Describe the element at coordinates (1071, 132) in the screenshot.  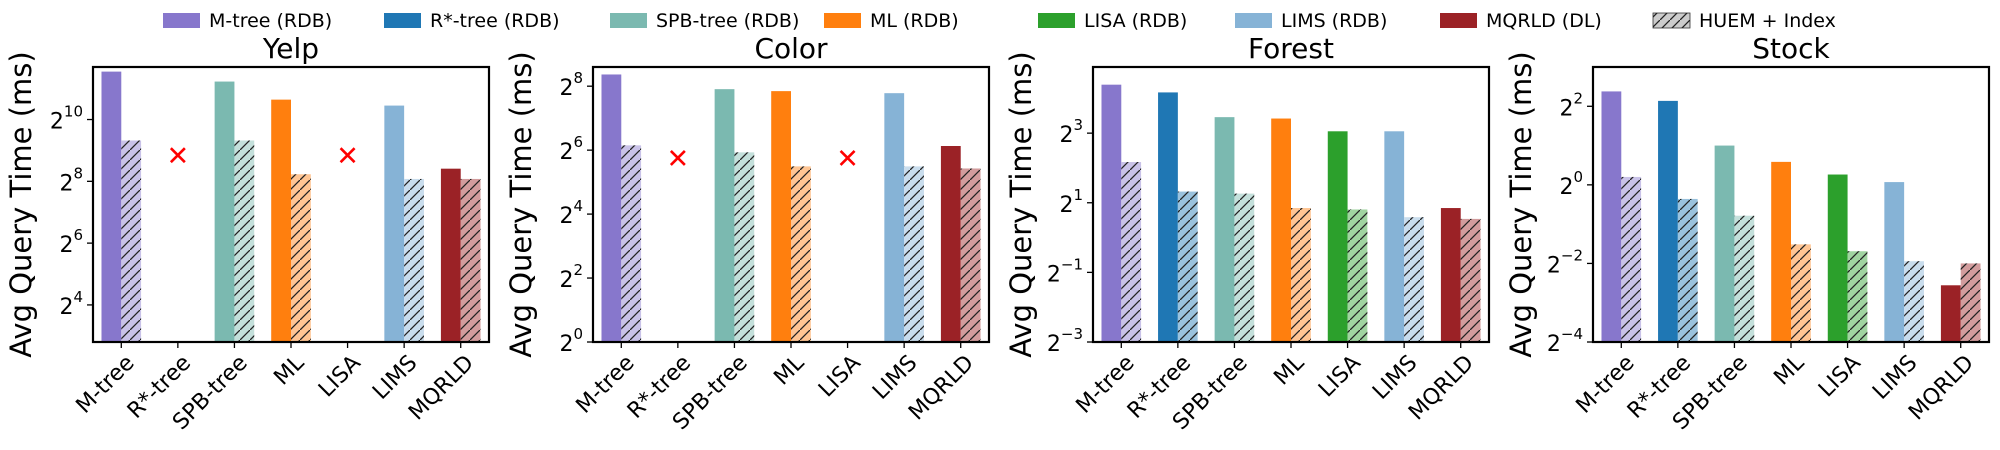
I see `y-tick-label: 23` at that location.